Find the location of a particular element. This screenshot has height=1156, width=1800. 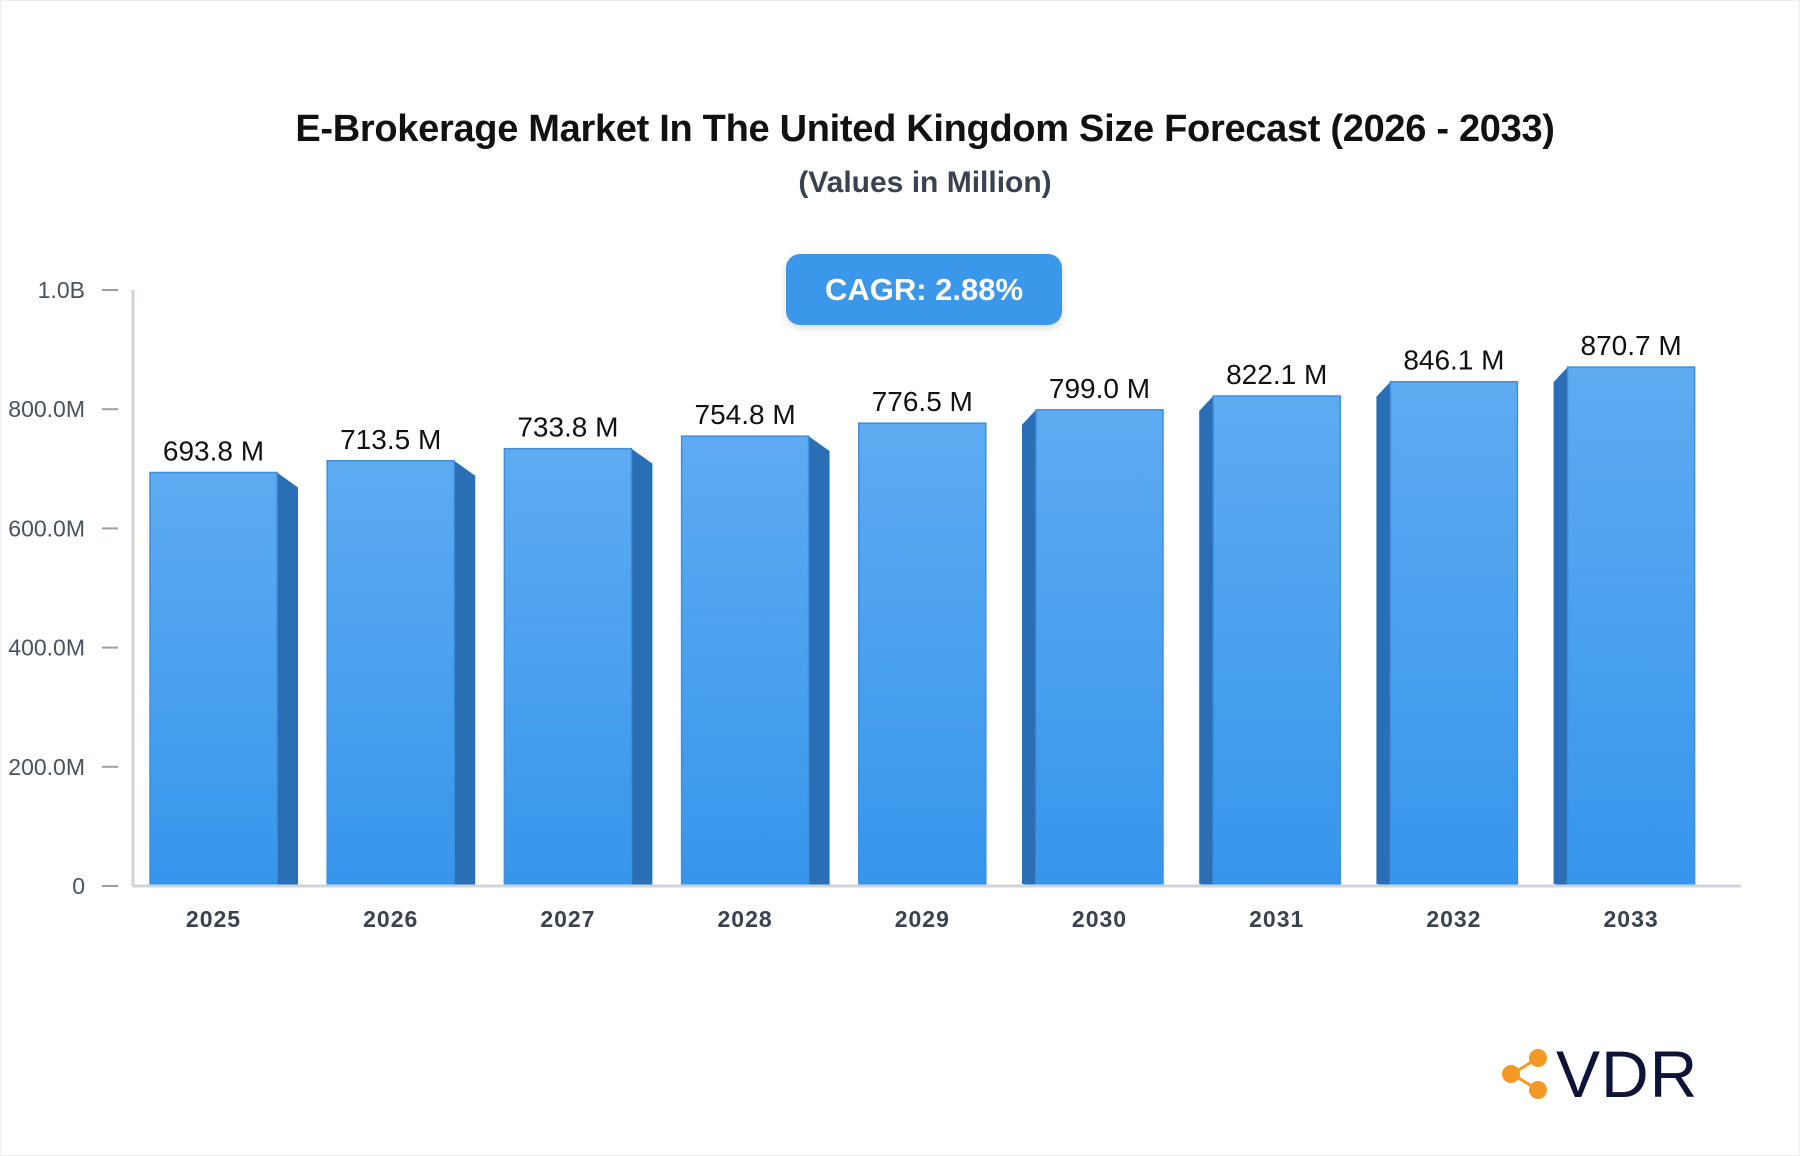

x-tick-label: 2031 is located at coordinates (1276, 919).